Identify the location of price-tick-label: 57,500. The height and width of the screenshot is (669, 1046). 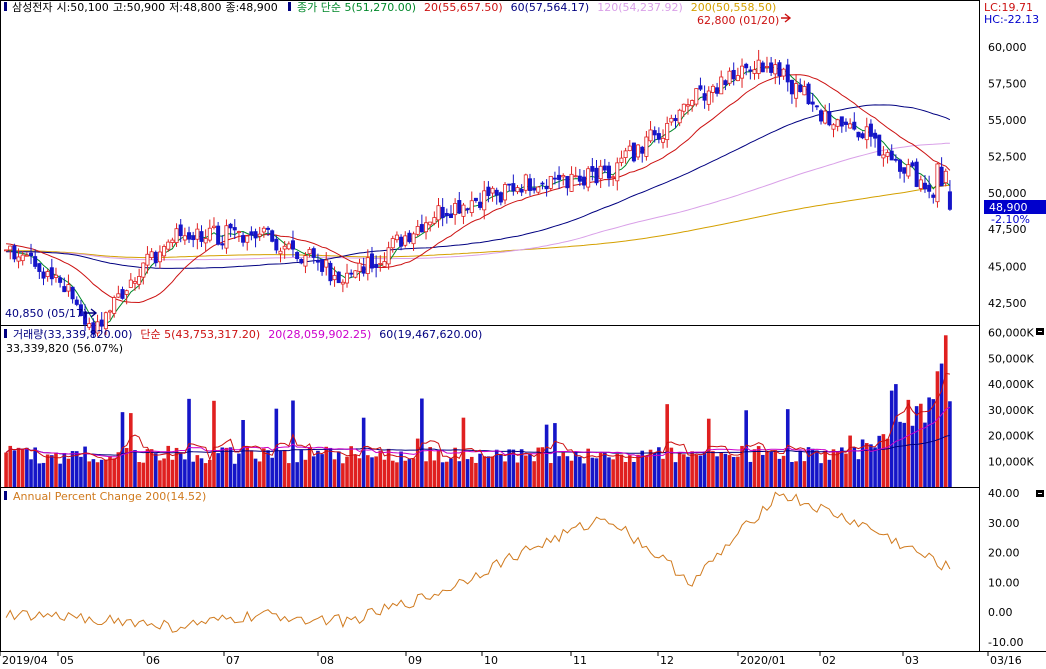
(1007, 83).